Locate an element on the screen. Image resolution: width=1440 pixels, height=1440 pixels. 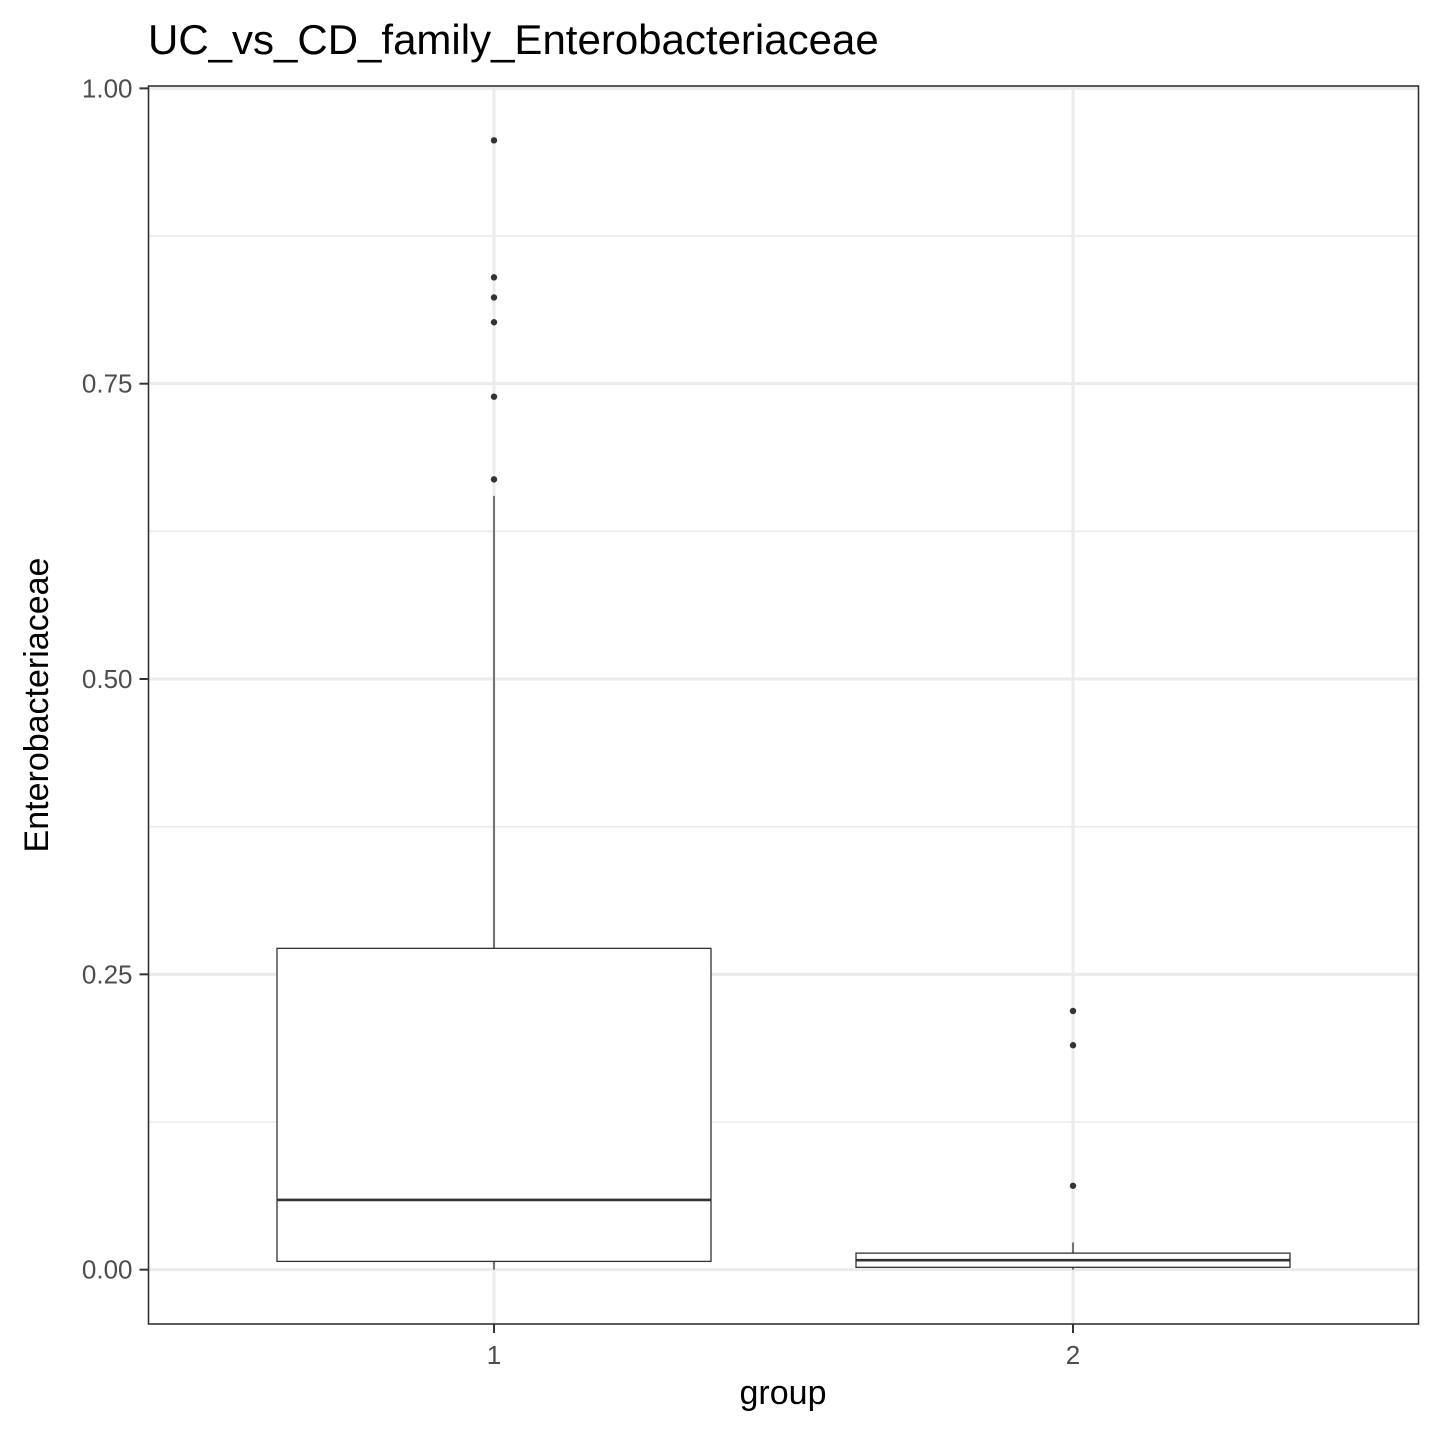
box-iqr is located at coordinates (494, 1105).